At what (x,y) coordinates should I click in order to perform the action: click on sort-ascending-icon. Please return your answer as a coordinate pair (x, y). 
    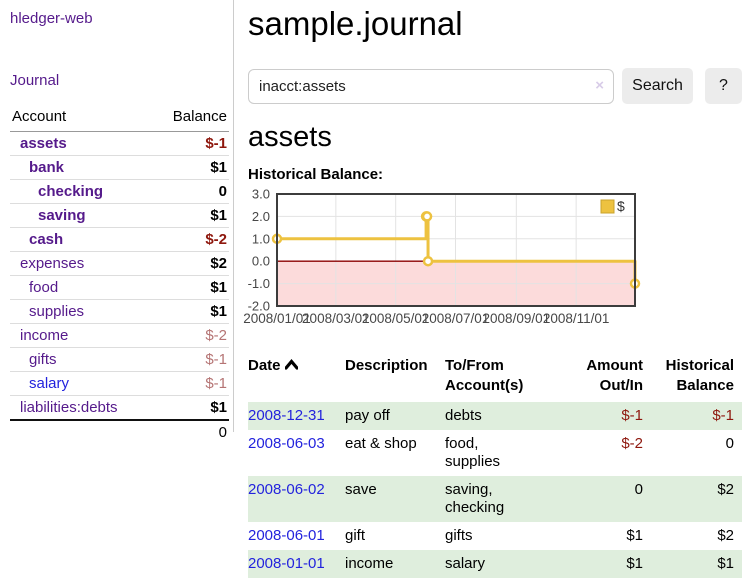
    Looking at the image, I should click on (291, 366).